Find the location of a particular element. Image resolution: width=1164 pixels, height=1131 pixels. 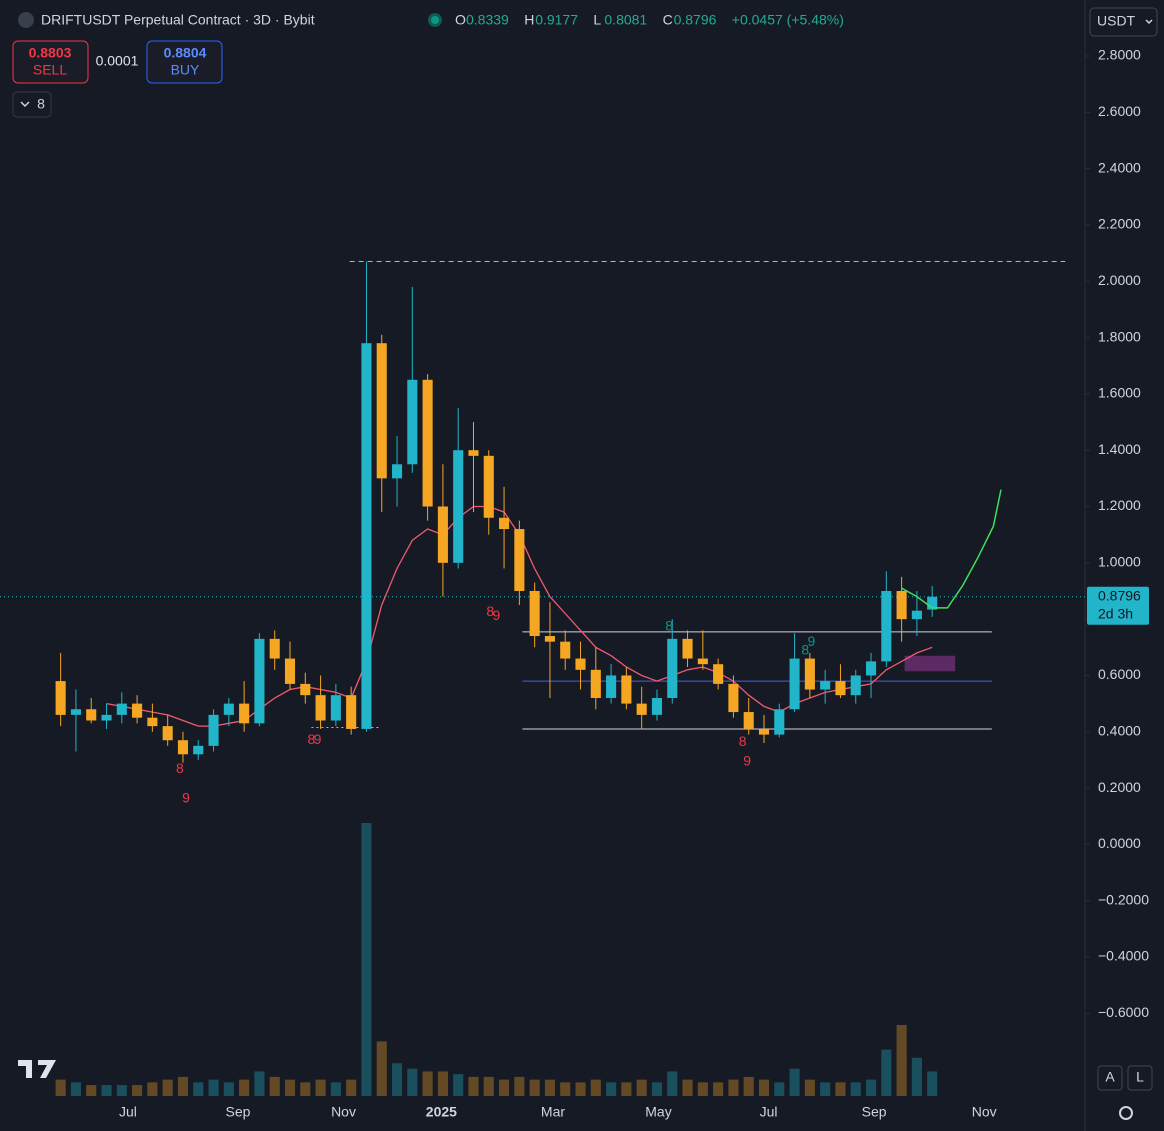

auto-scale-label: A is located at coordinates (1110, 1077).